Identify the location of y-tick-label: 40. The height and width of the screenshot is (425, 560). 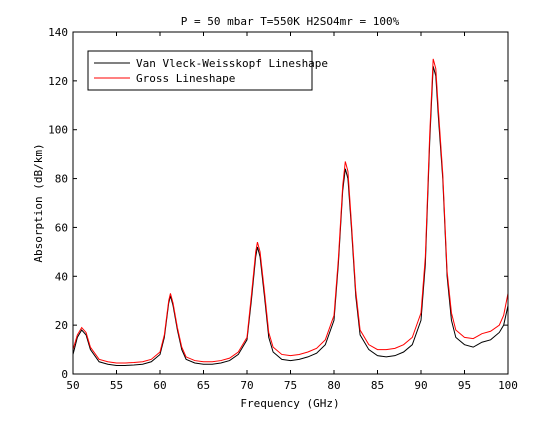
(61, 276).